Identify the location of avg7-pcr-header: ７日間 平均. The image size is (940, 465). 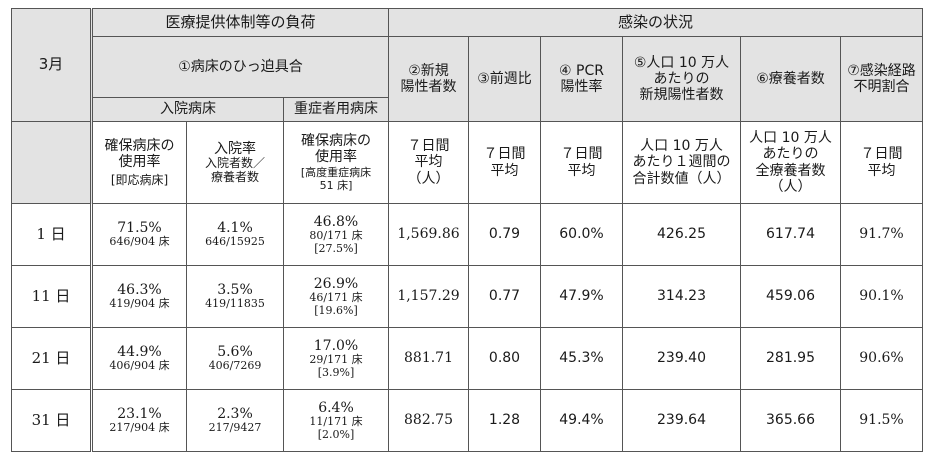
(581, 162).